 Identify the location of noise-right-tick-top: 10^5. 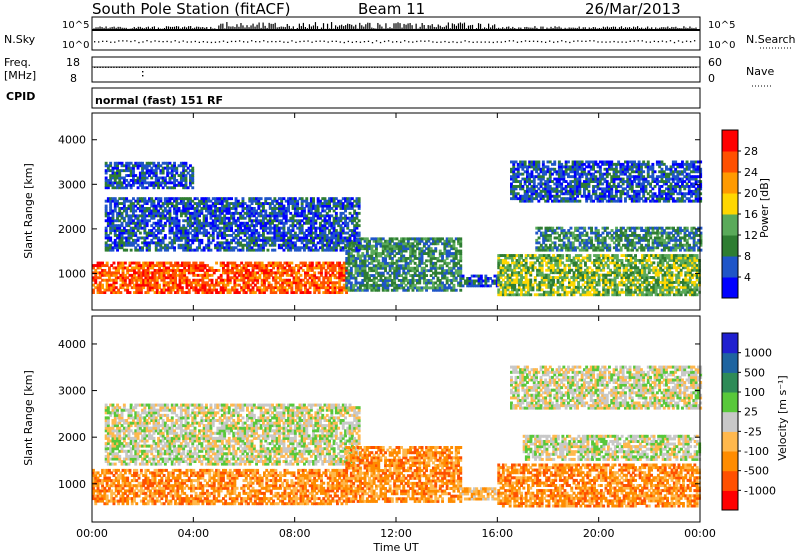
(721, 25).